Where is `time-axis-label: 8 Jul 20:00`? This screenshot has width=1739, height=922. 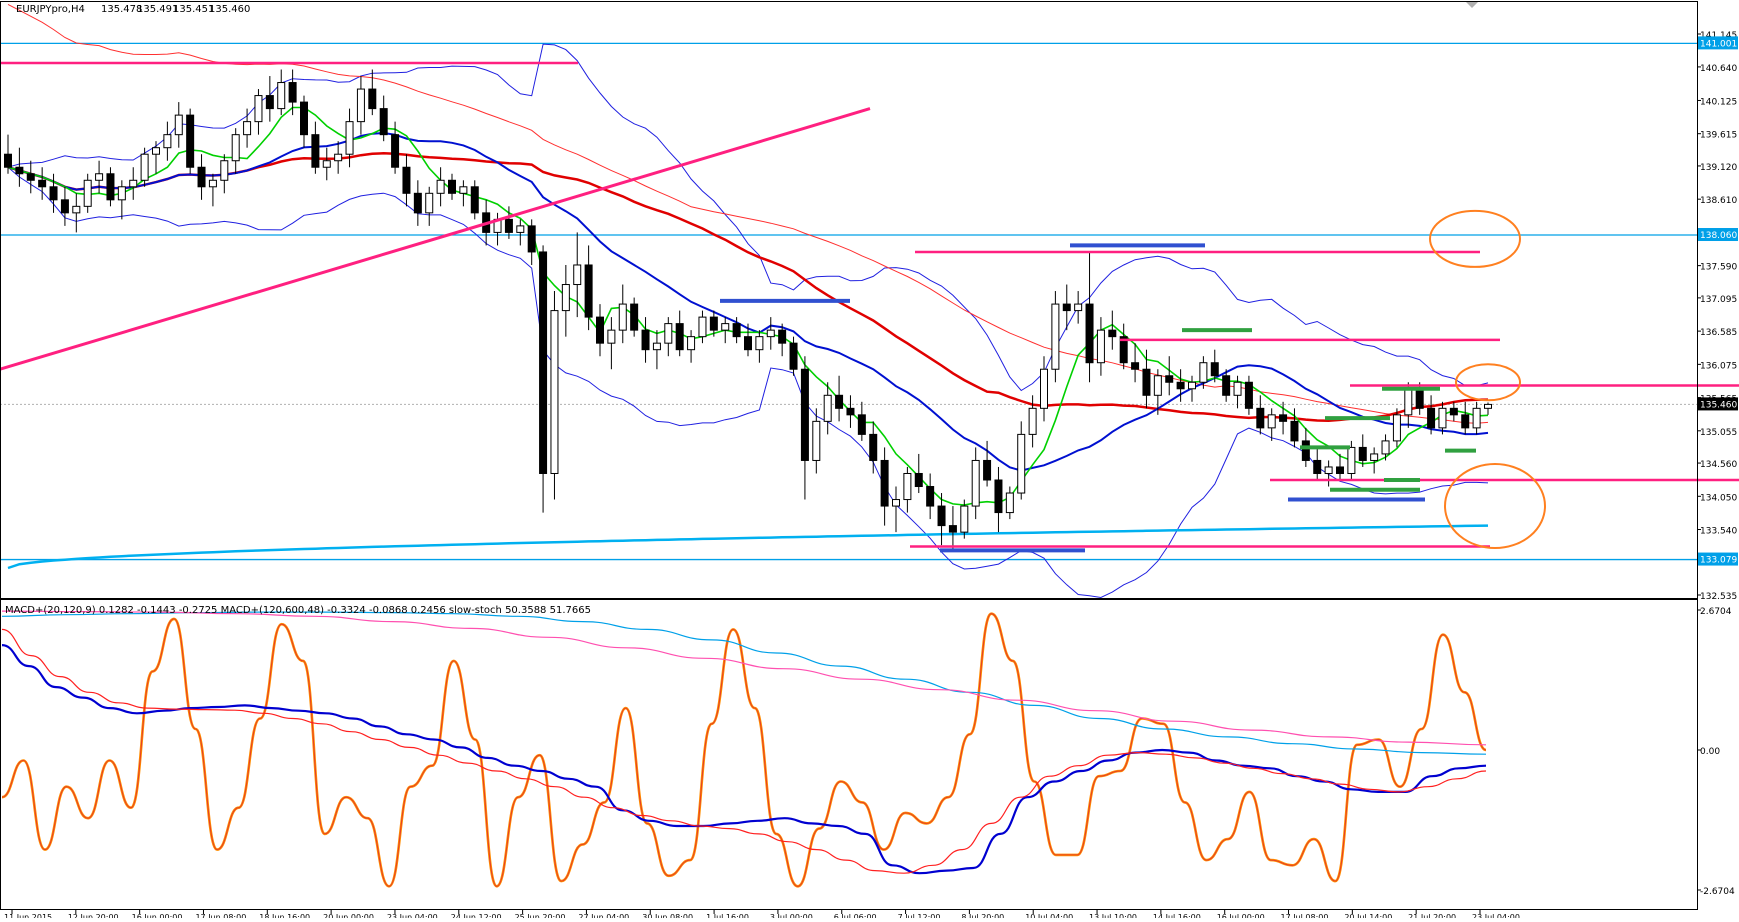
time-axis-label: 8 Jul 20:00 is located at coordinates (982, 915).